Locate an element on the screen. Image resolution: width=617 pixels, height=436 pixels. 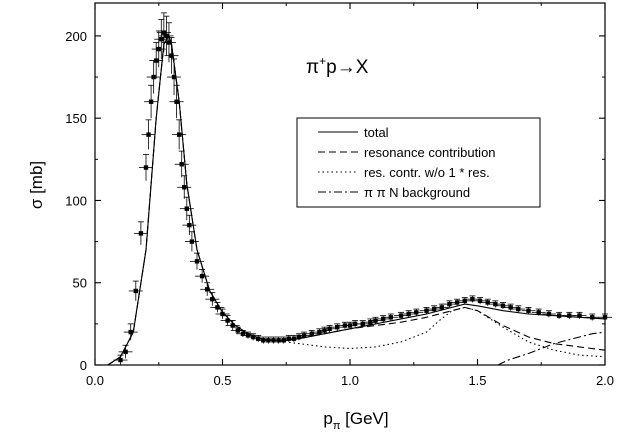
legend-item: π π N background is located at coordinates (394, 192).